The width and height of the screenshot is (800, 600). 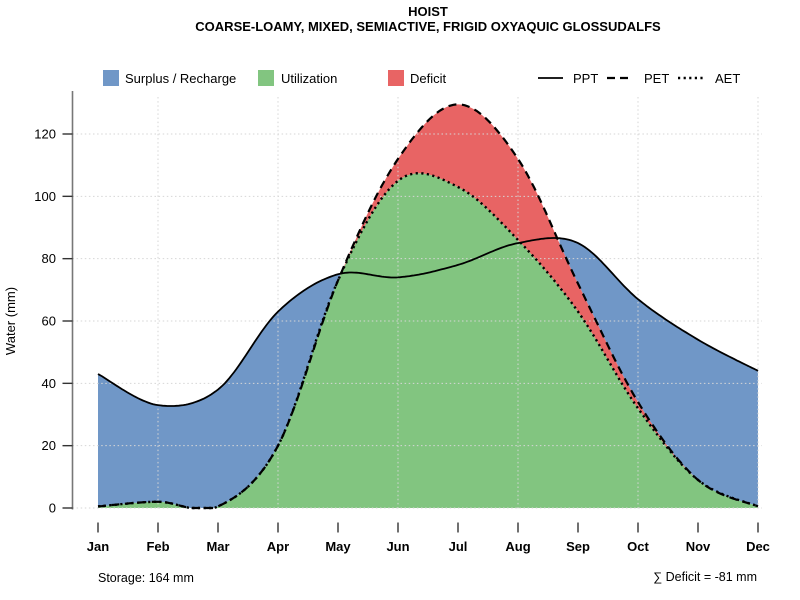 I want to click on deficit-sum-annotation: ∑ Deficit = -81 mm, so click(x=705, y=577).